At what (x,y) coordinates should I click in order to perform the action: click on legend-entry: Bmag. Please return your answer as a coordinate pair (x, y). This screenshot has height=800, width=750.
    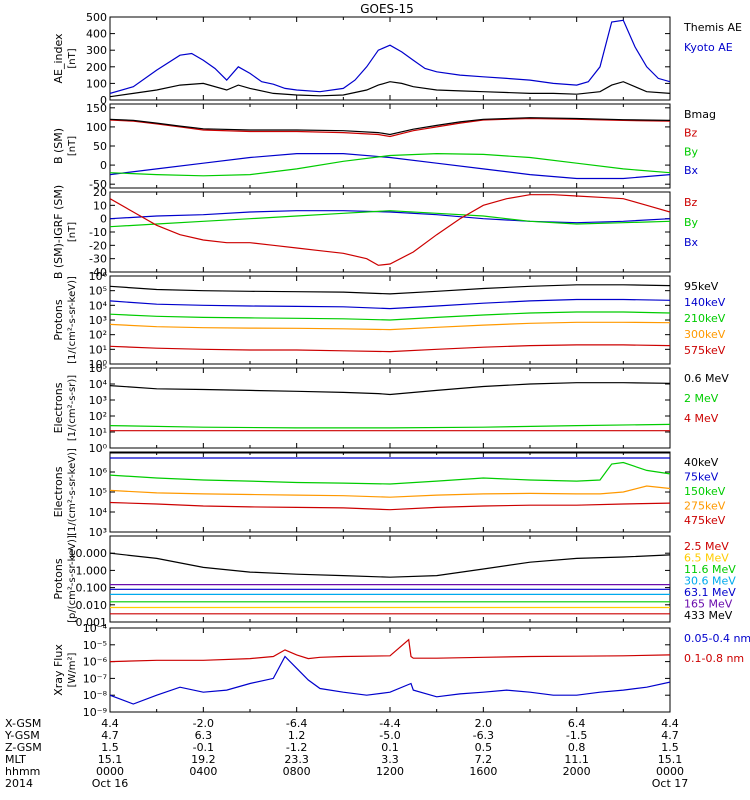
    Looking at the image, I should click on (700, 114).